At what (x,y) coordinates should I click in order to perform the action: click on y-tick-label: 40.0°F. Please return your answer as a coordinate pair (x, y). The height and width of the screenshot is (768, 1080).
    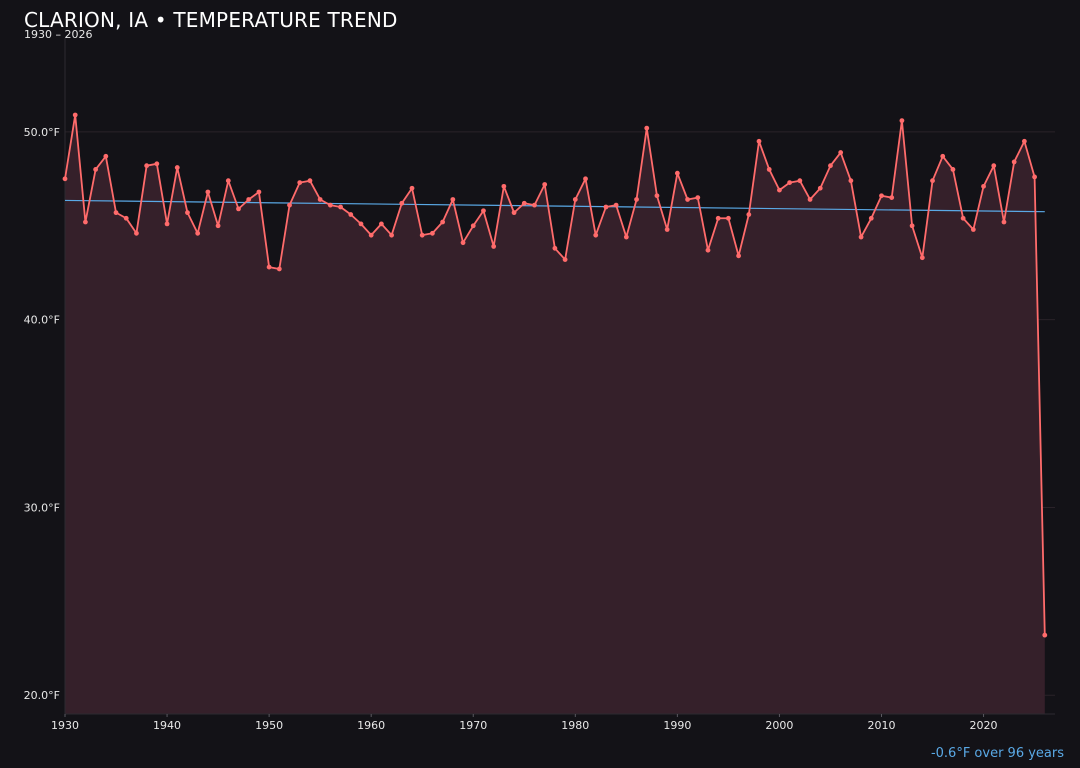
    Looking at the image, I should click on (42, 320).